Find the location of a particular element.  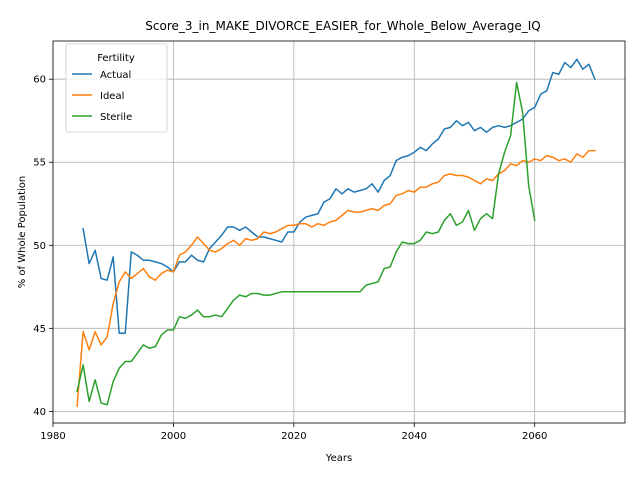

legend-entries: Actual Ideal Sterile is located at coordinates (102, 96).